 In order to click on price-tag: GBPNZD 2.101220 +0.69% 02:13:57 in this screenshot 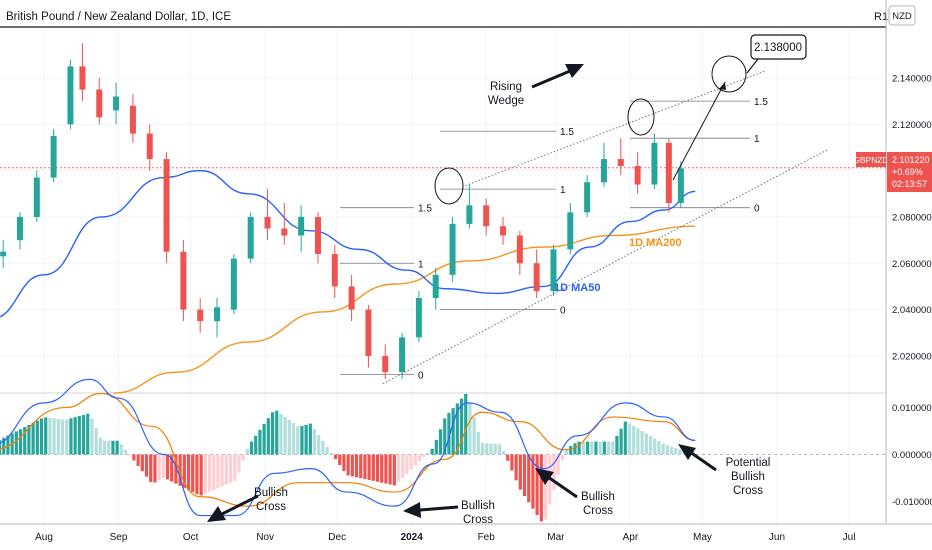, I will do `click(892, 172)`.